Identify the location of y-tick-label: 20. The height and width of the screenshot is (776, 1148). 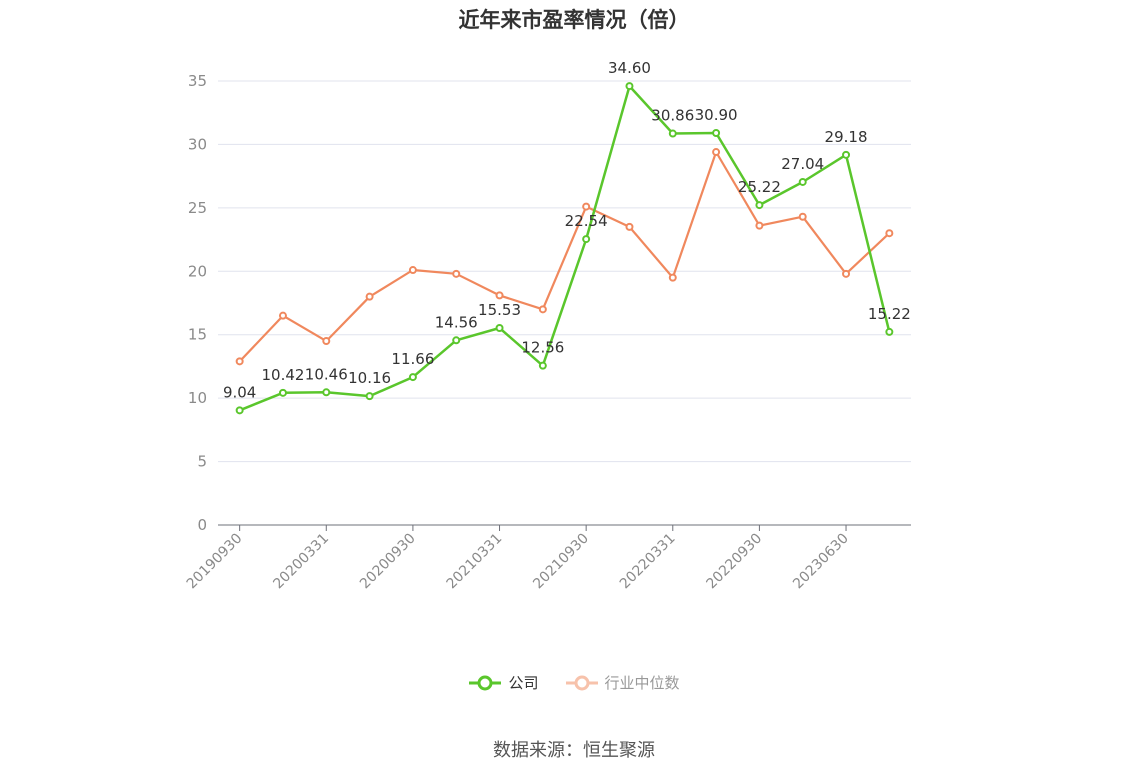
(197, 271).